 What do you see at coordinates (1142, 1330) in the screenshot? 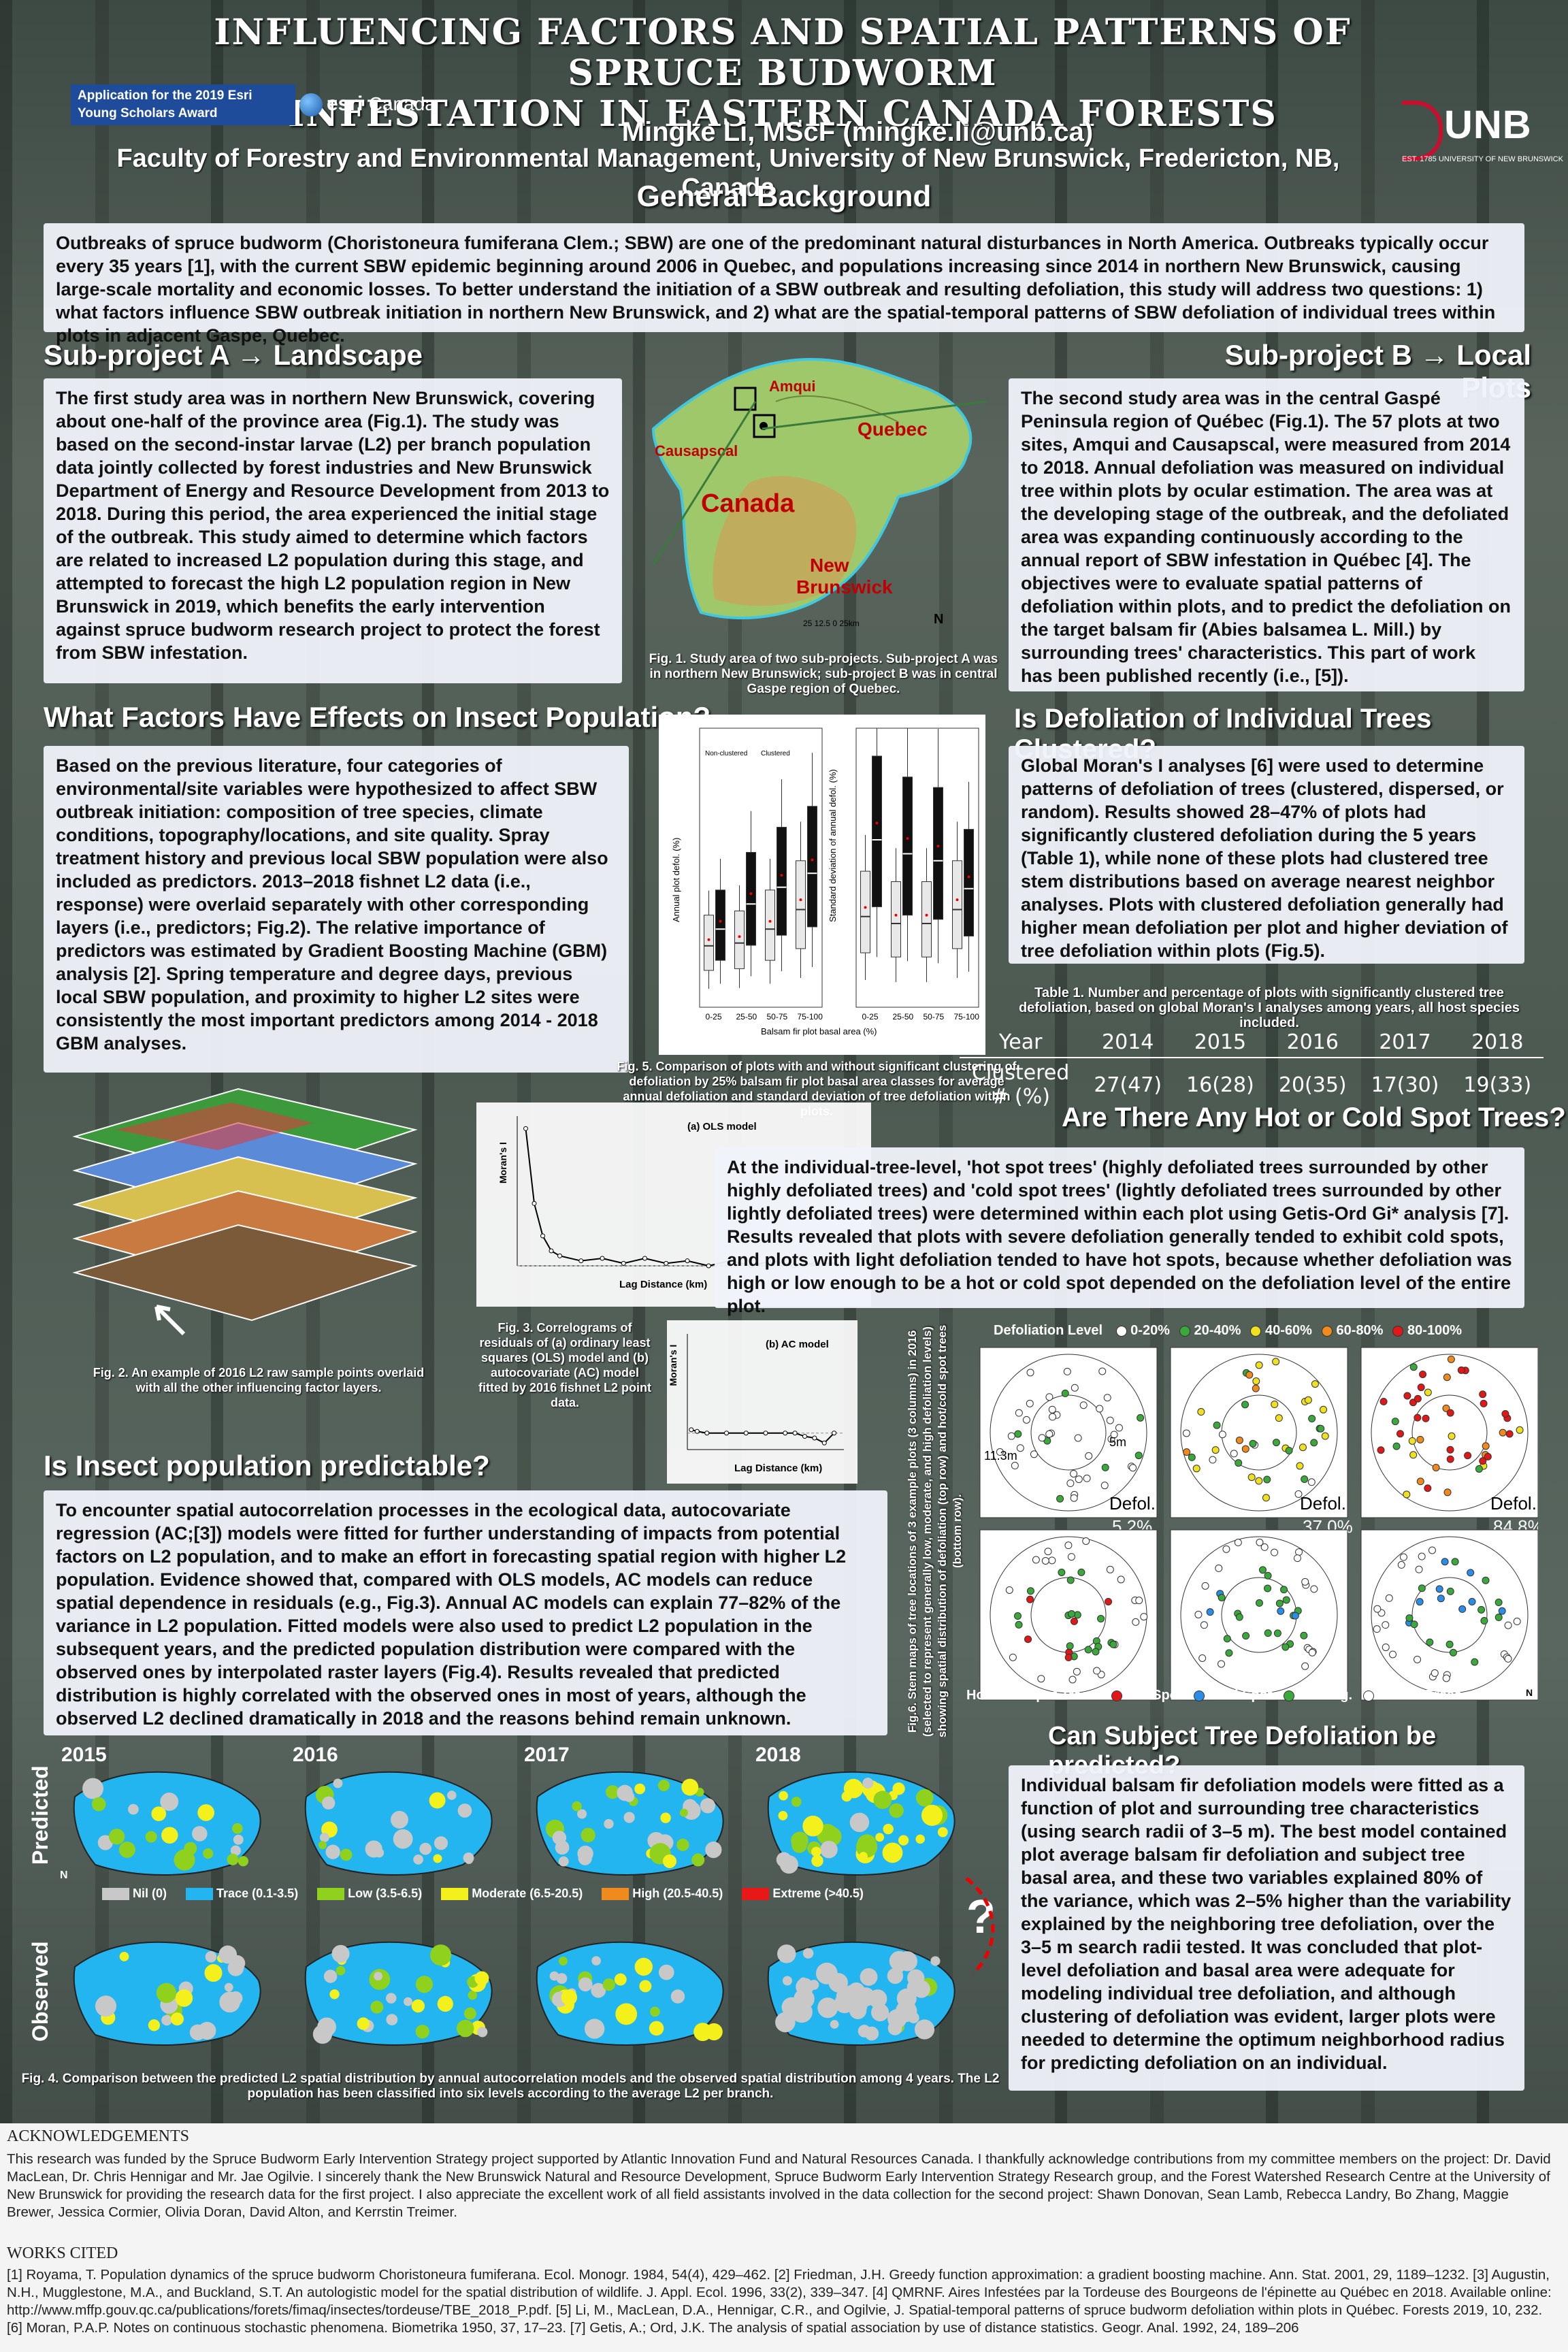
I see `legend-item: 0-20%` at bounding box center [1142, 1330].